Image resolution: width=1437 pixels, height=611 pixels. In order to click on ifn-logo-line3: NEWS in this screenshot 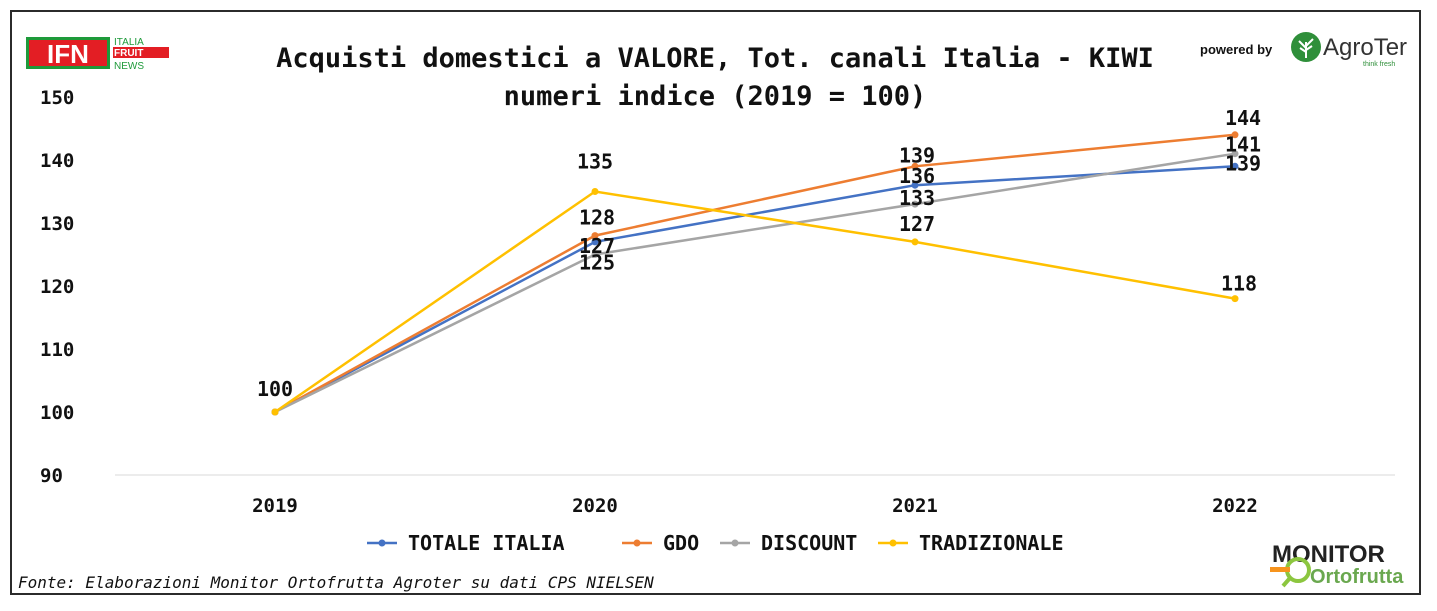, I will do `click(129, 66)`.